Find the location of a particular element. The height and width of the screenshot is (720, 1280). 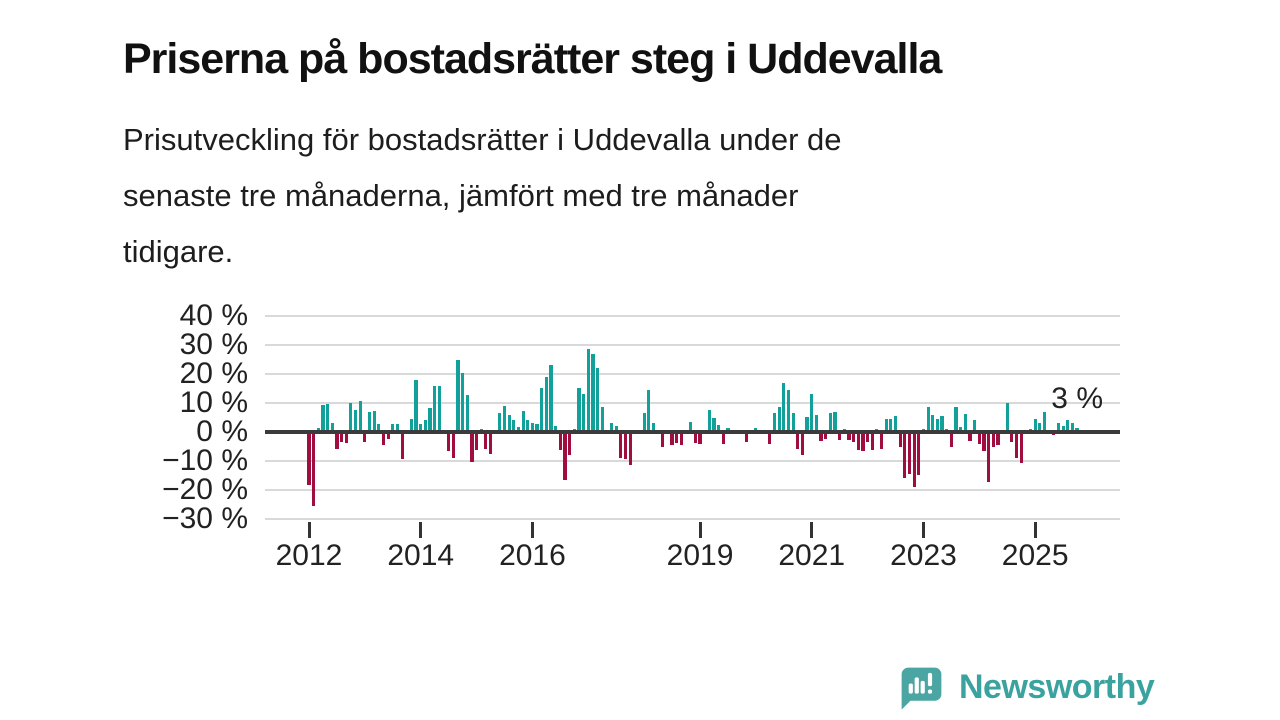

y-axis-label: 10 % is located at coordinates (213, 402).